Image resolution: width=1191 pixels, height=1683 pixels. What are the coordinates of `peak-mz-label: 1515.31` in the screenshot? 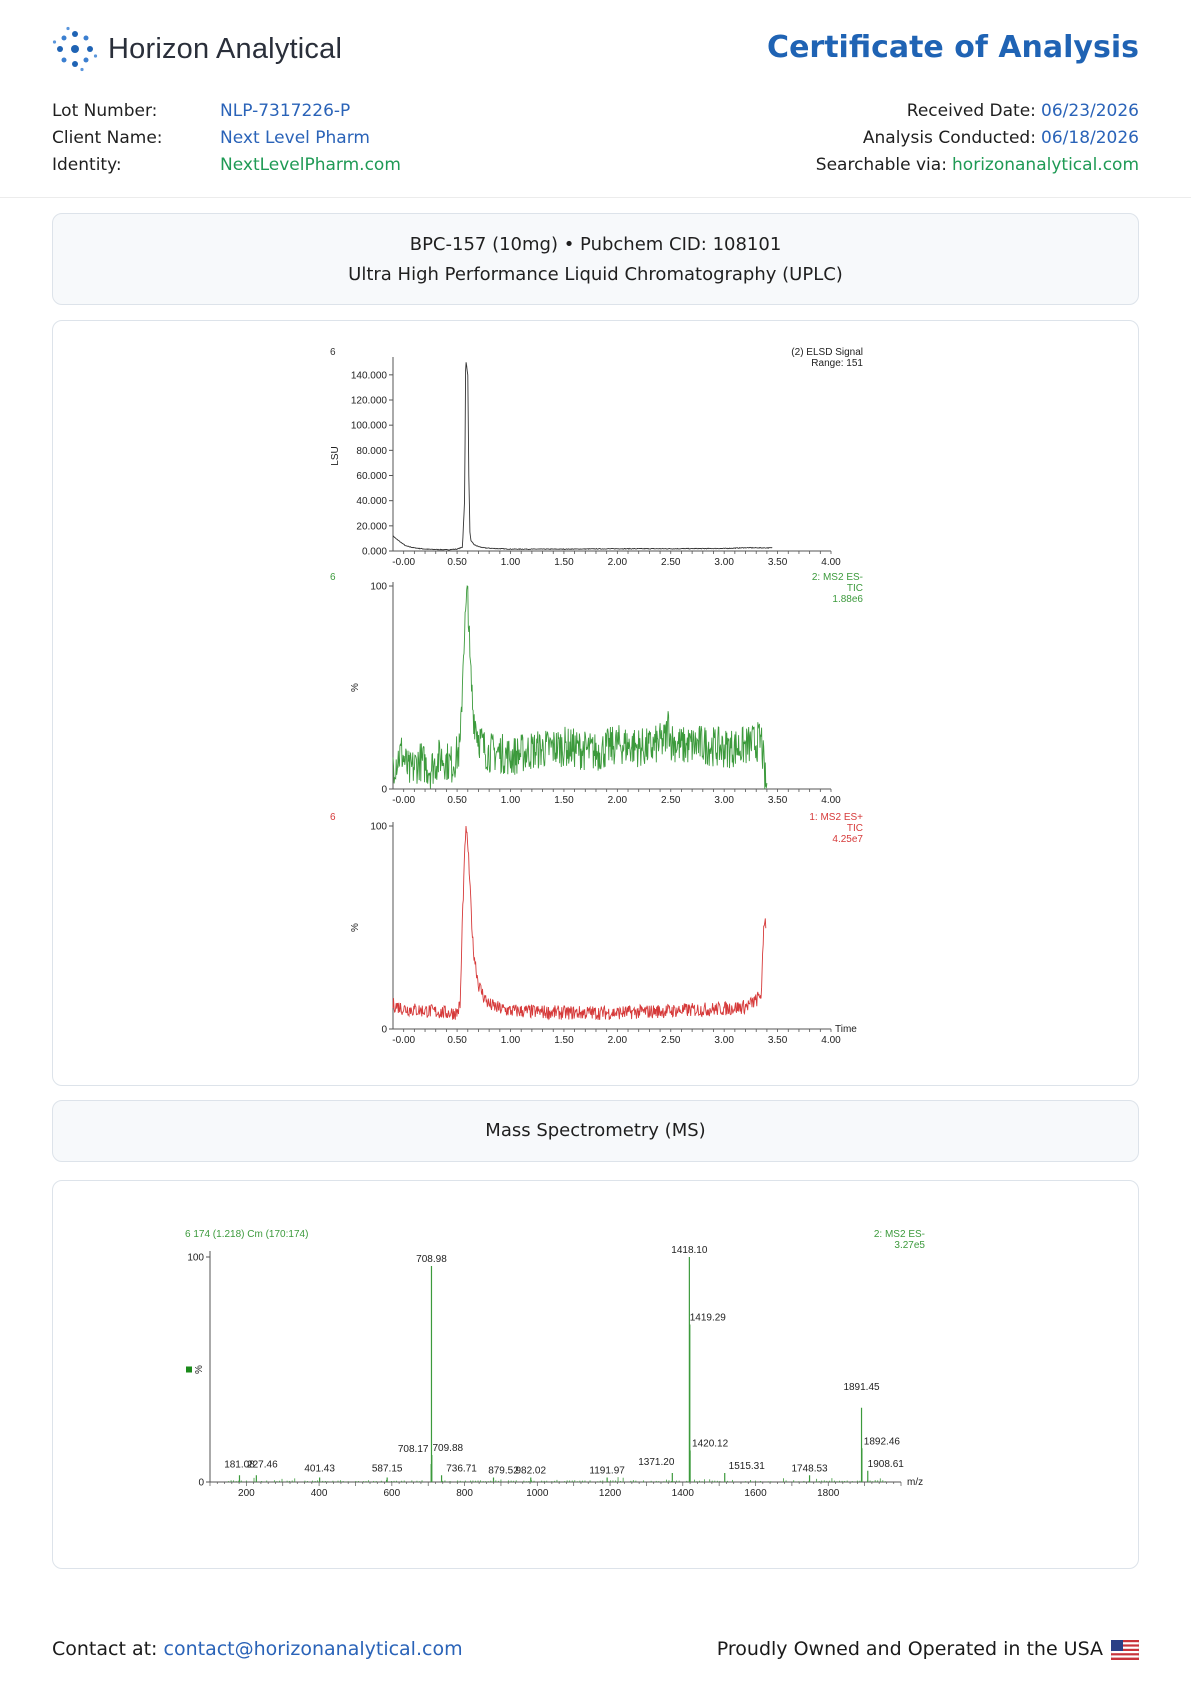 It's located at (747, 1466).